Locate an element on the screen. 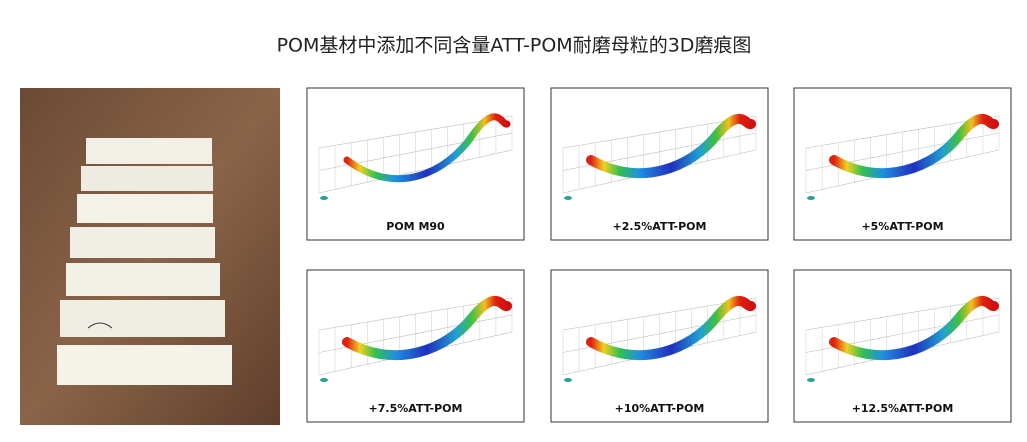 The width and height of the screenshot is (1027, 442). panel-caption: +2.5%ATT-POM is located at coordinates (660, 226).